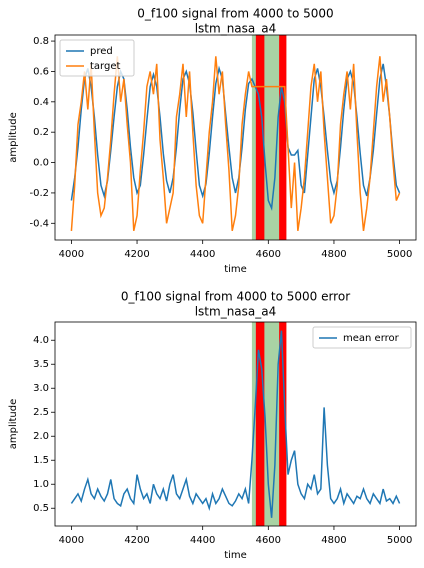  What do you see at coordinates (41, 388) in the screenshot?
I see `y-tick-label: 3.0` at bounding box center [41, 388].